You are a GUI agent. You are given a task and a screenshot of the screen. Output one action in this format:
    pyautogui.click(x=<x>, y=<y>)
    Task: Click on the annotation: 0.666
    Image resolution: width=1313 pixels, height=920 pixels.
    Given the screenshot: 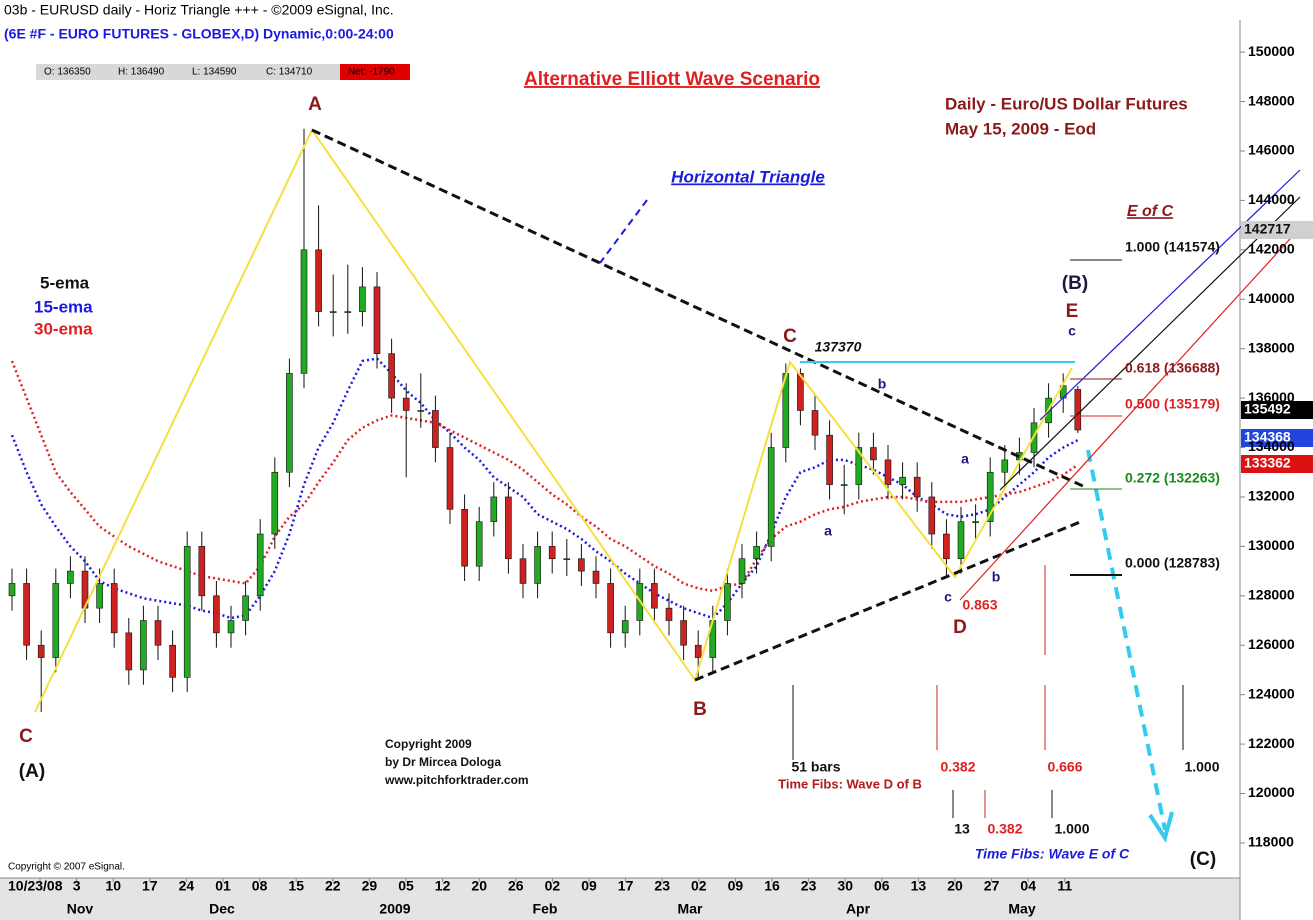 What is the action you would take?
    pyautogui.click(x=1064, y=767)
    